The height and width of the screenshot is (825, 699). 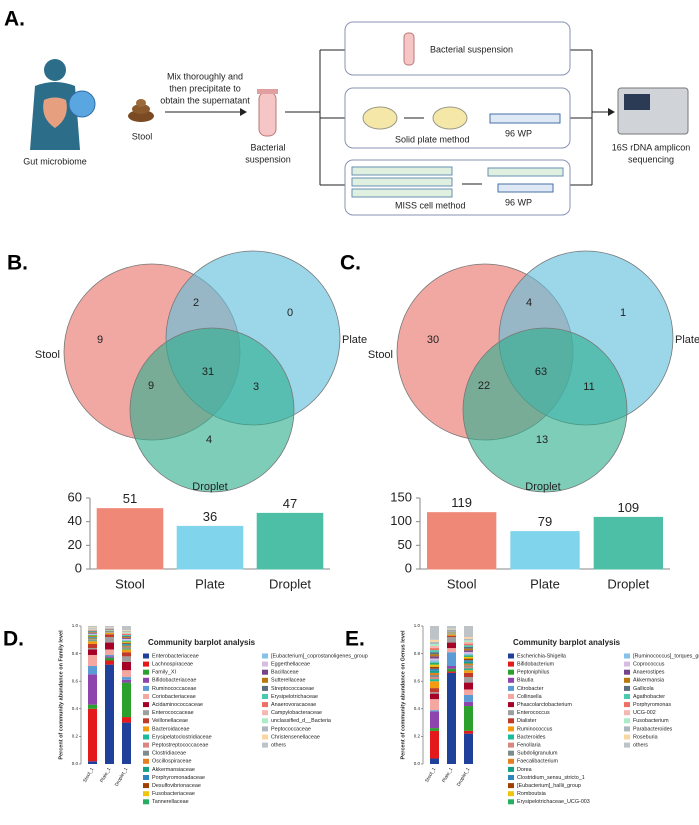 I want to click on method-box, so click(x=457, y=48).